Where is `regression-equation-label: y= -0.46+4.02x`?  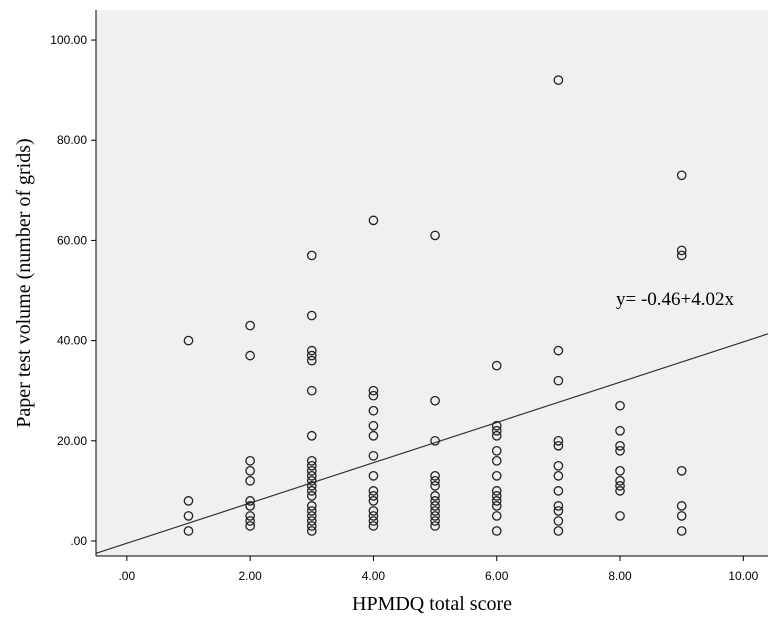 regression-equation-label: y= -0.46+4.02x is located at coordinates (675, 299).